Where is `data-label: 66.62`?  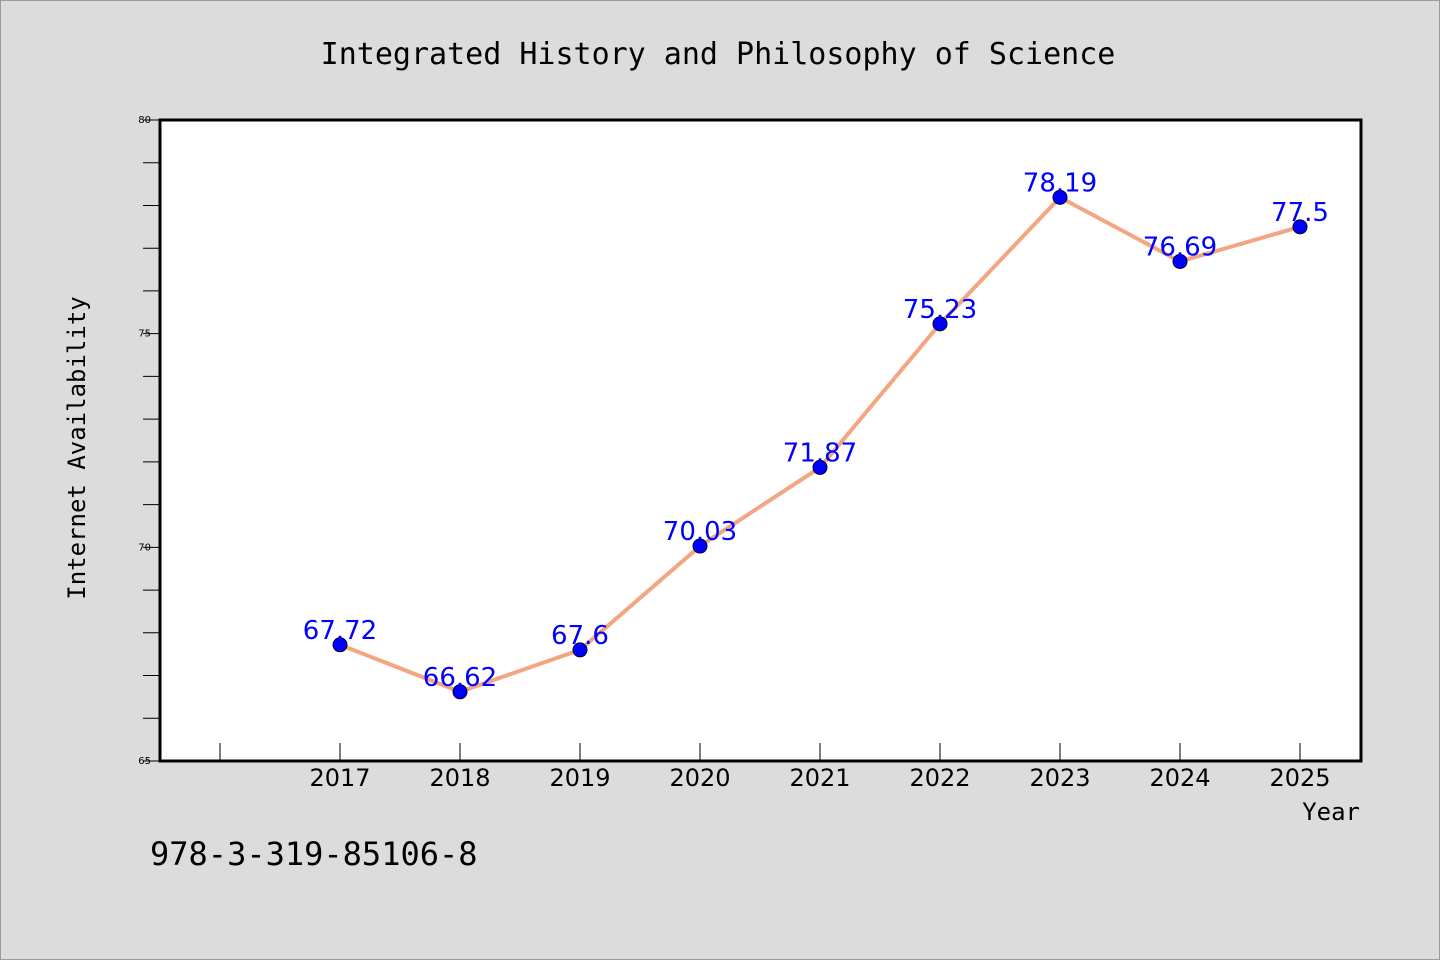 data-label: 66.62 is located at coordinates (460, 678).